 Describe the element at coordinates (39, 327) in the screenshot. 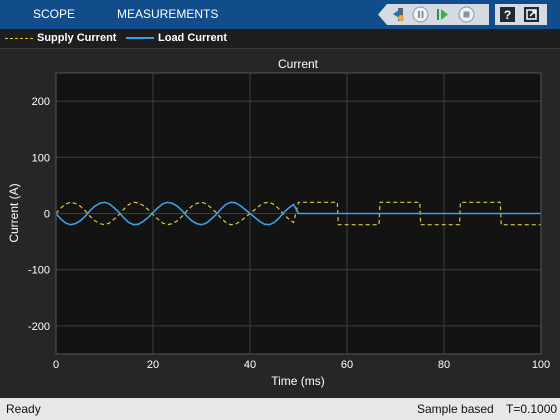

I see `y-tick-label: -200` at that location.